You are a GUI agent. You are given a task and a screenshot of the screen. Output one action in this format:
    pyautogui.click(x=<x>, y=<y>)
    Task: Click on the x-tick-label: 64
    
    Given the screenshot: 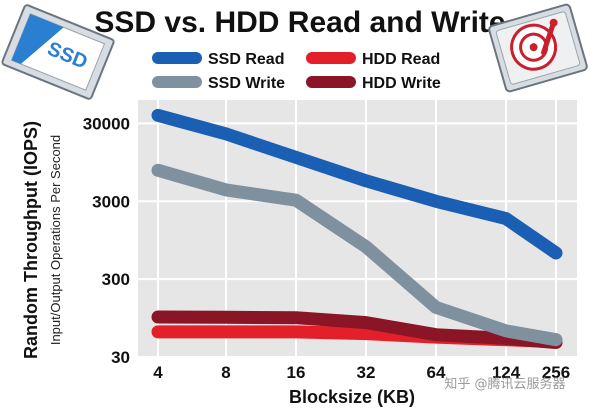 What is the action you would take?
    pyautogui.click(x=436, y=372)
    